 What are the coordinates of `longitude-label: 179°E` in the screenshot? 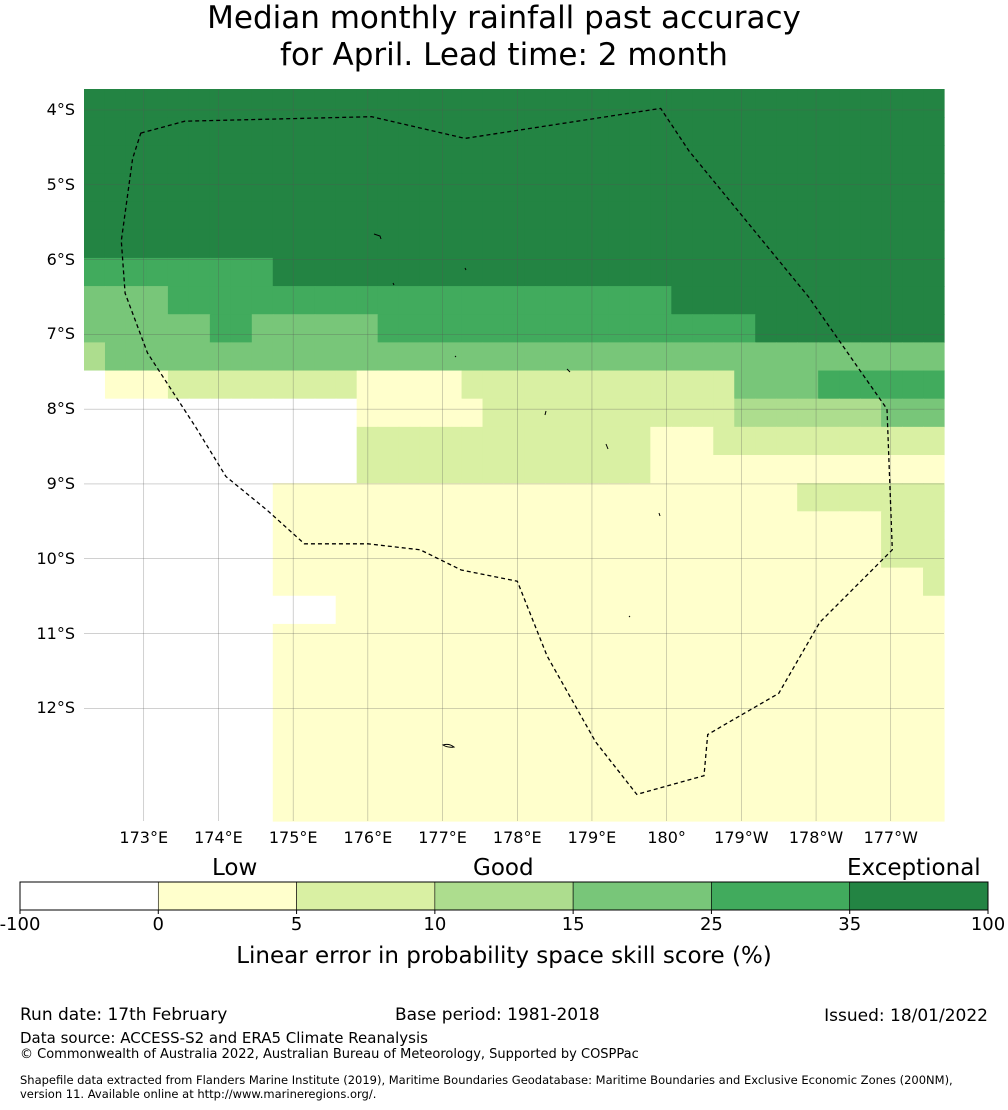 It's located at (592, 837).